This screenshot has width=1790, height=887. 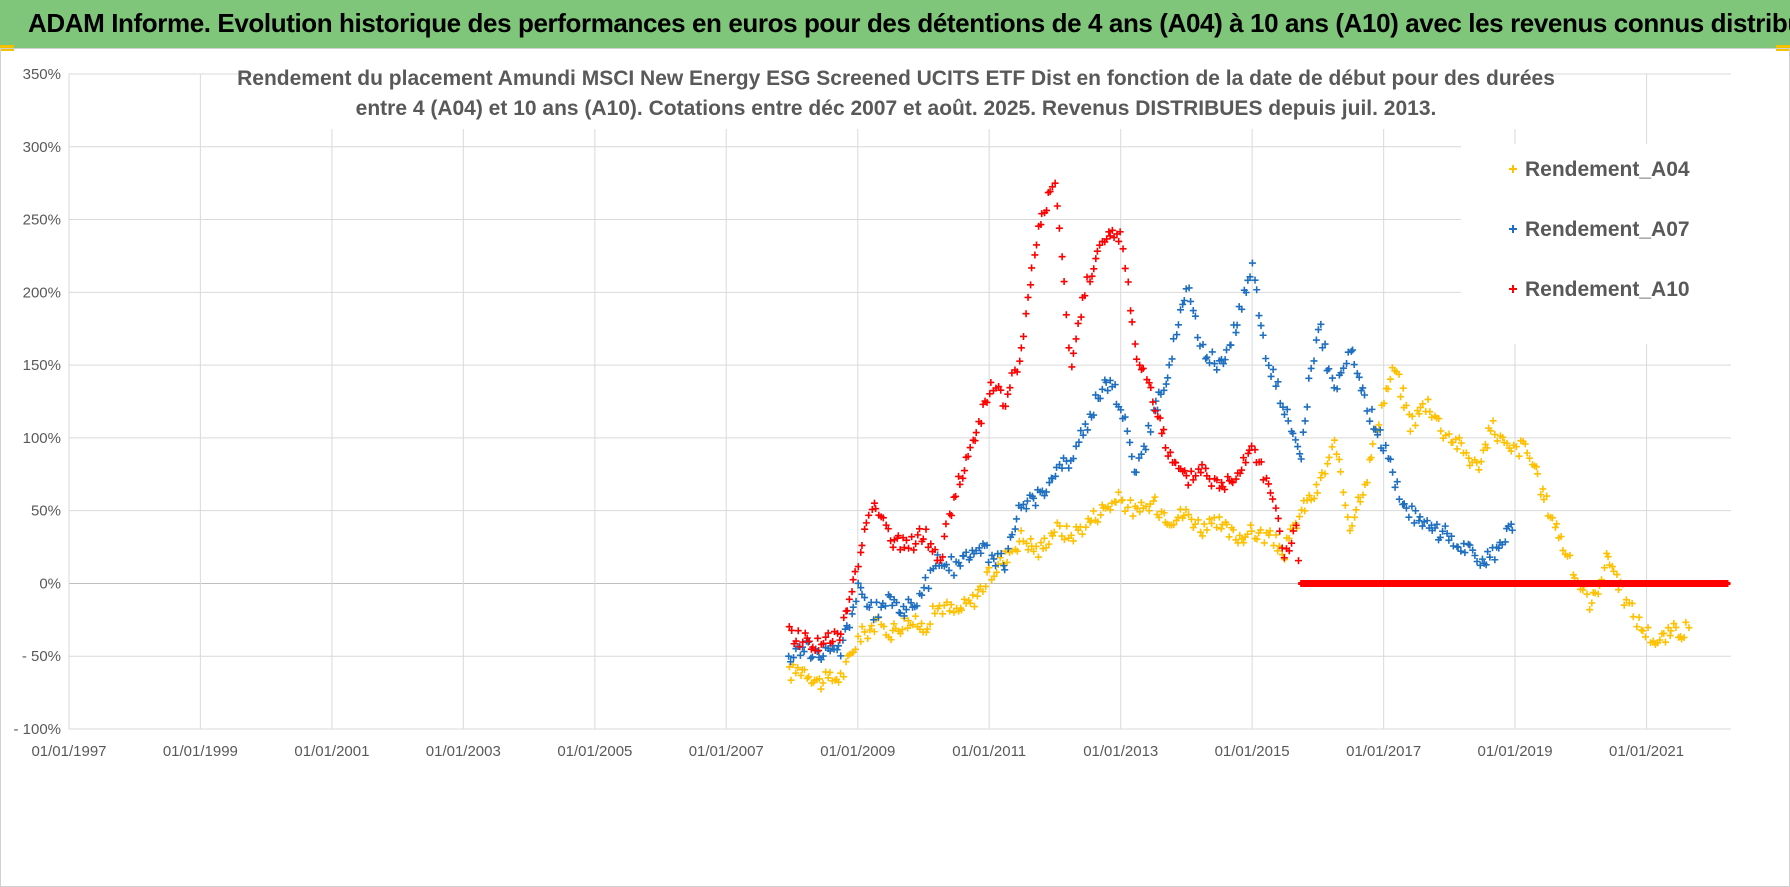 What do you see at coordinates (46, 511) in the screenshot?
I see `y-tick-label: 50%` at bounding box center [46, 511].